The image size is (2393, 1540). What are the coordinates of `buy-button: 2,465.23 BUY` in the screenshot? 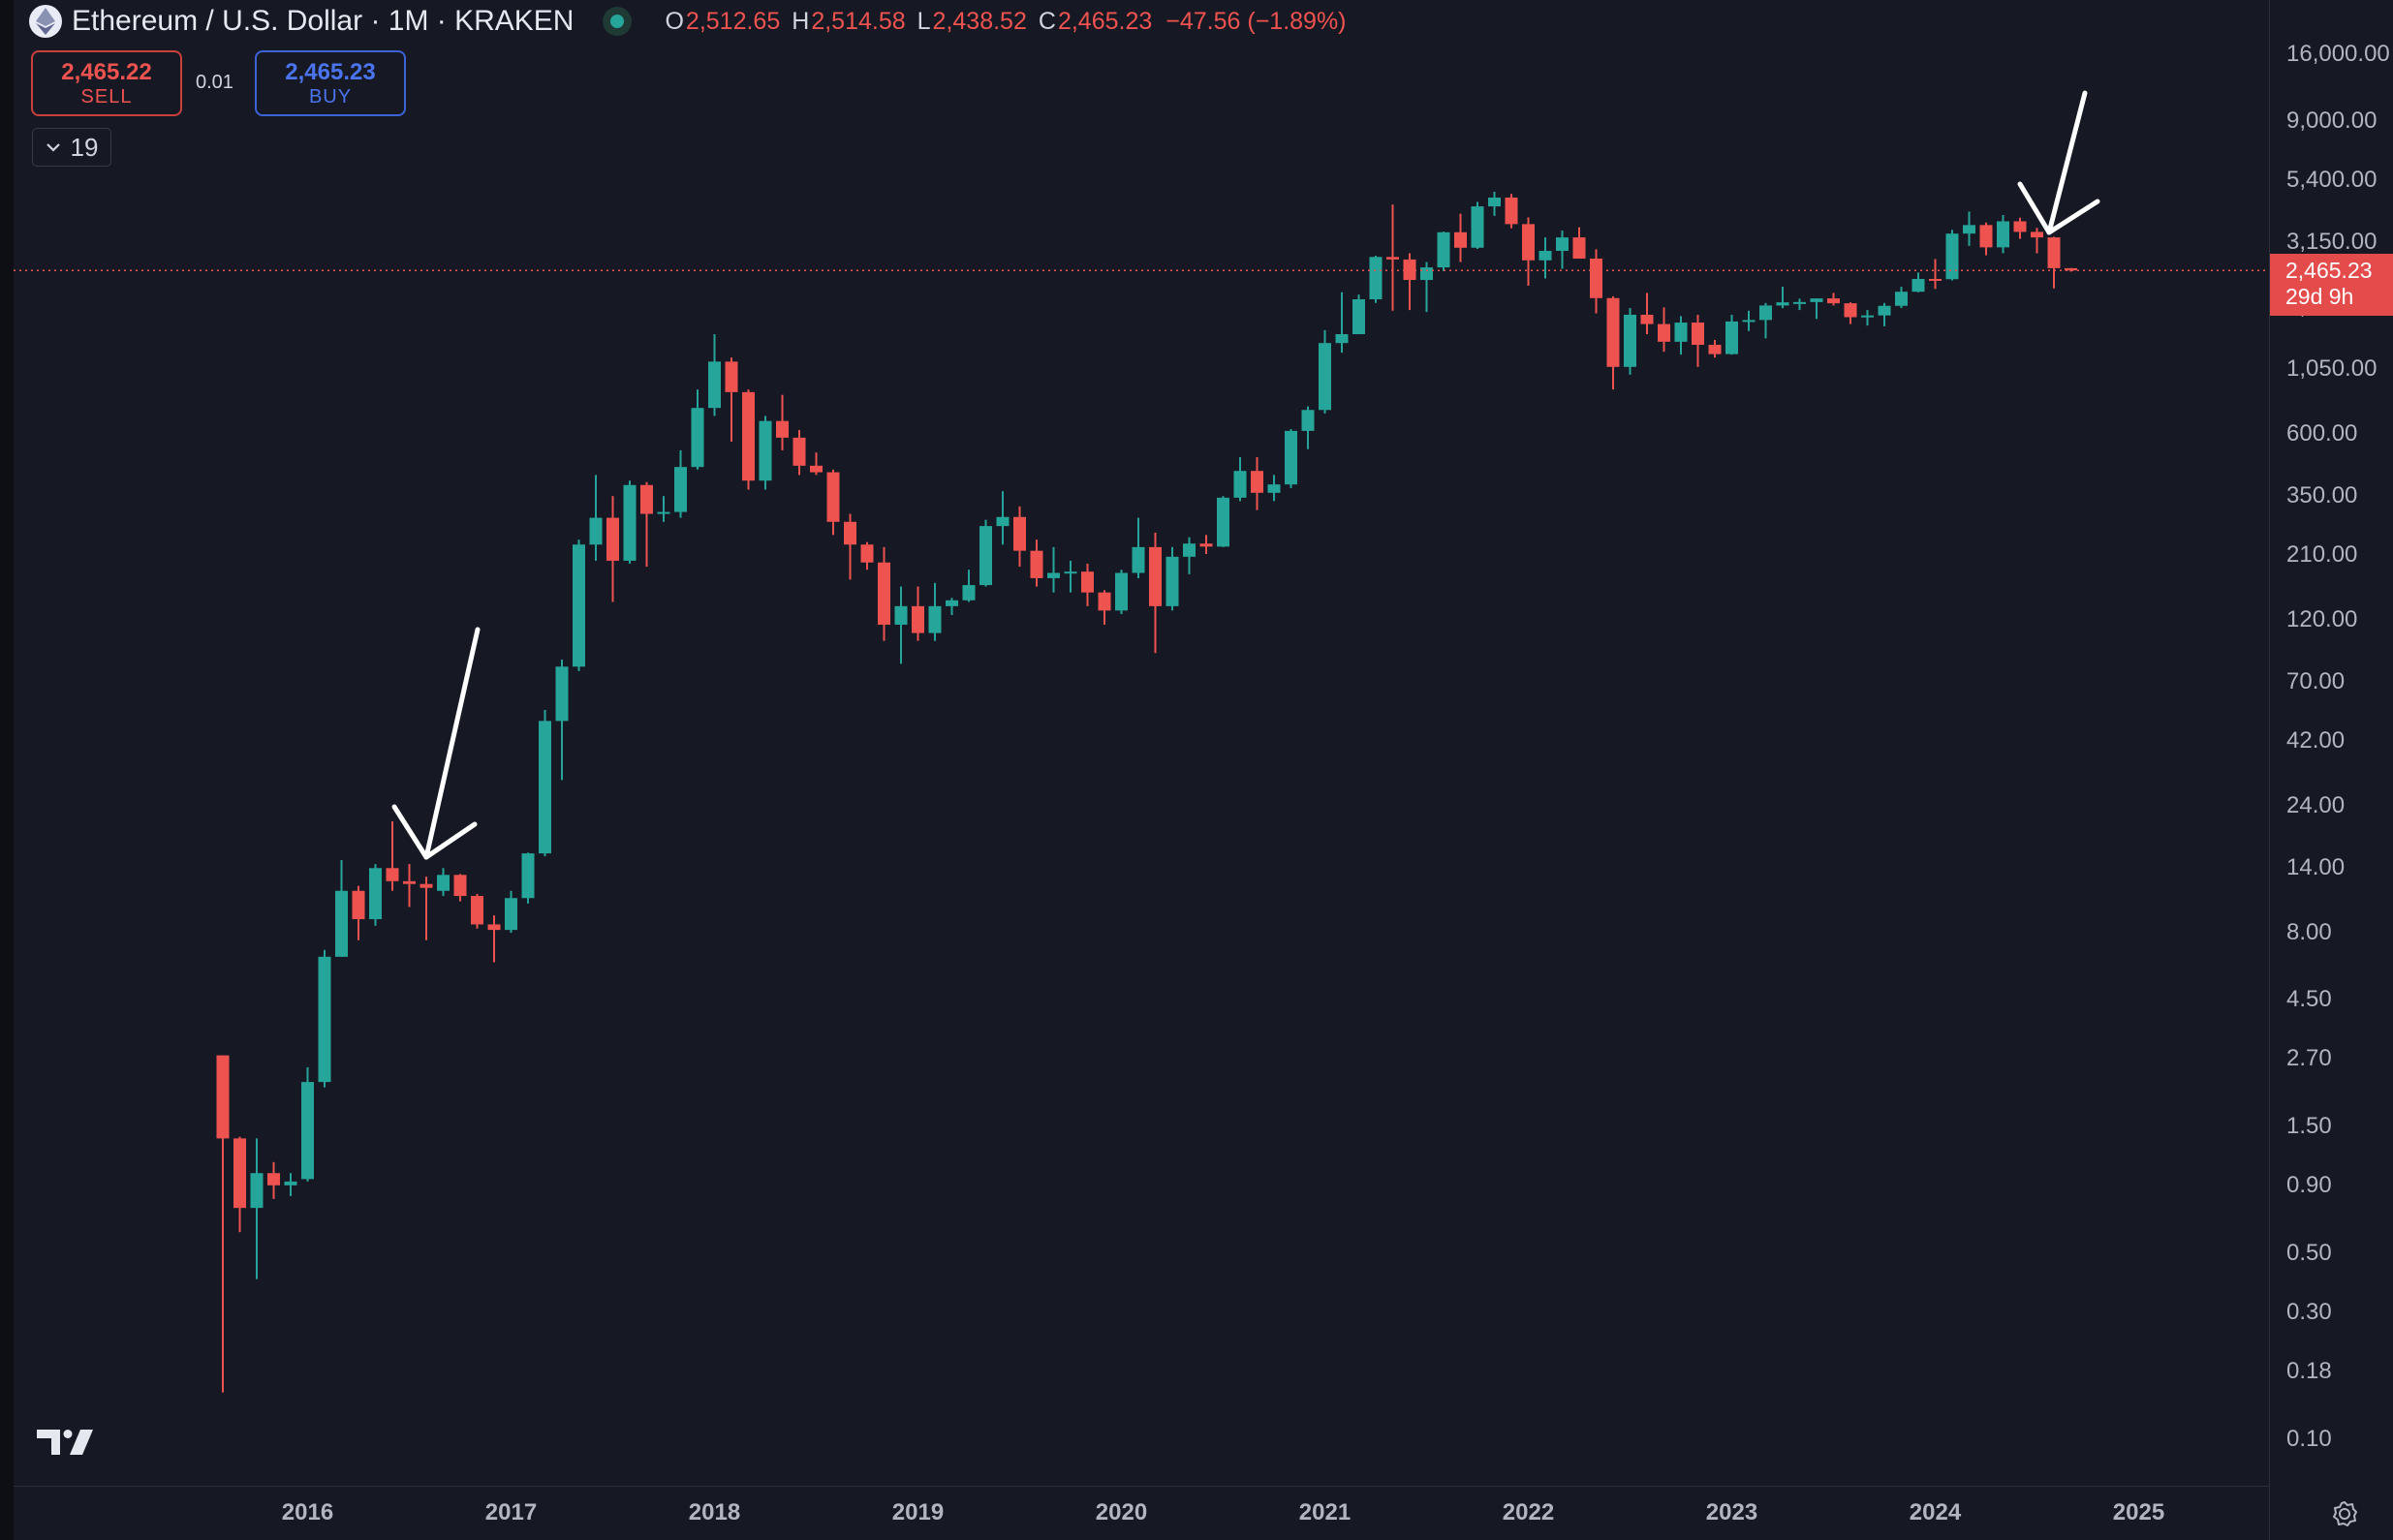 It's located at (330, 83).